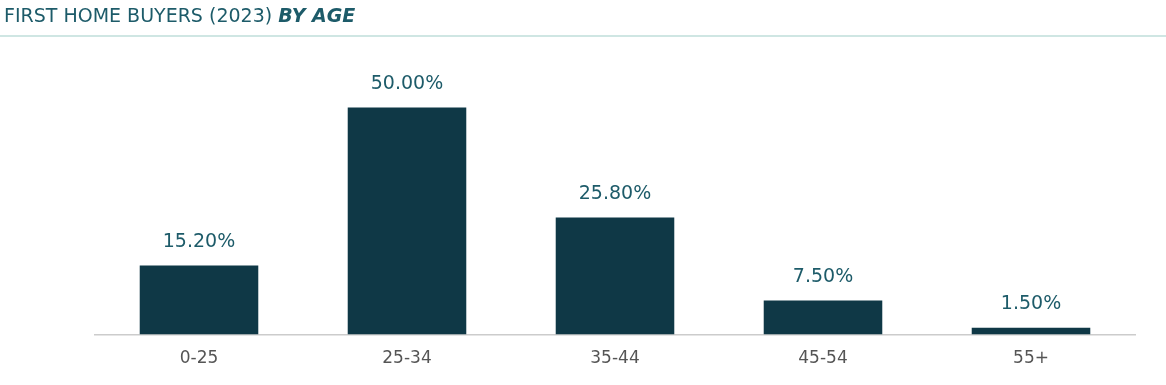  I want to click on data-label: 1.50%, so click(1031, 302).